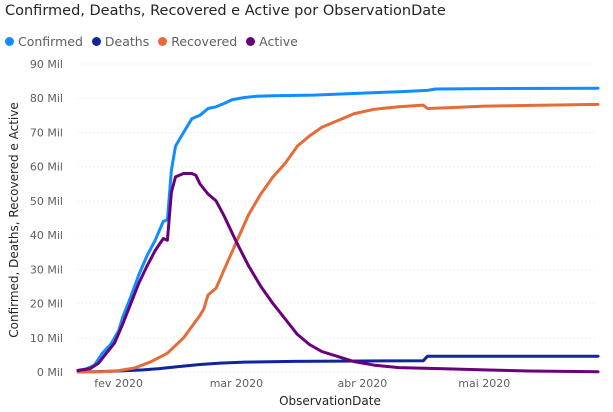 The height and width of the screenshot is (412, 613). I want to click on legend-label: Deaths, so click(127, 41).